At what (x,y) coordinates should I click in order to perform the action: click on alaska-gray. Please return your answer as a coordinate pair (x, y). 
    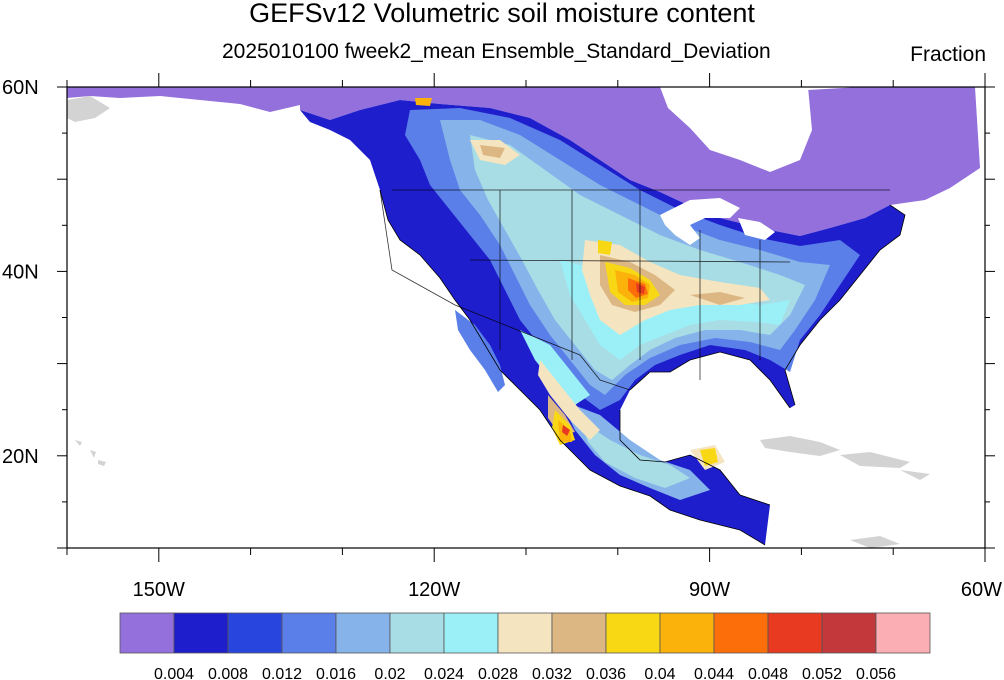
    Looking at the image, I should click on (88, 109).